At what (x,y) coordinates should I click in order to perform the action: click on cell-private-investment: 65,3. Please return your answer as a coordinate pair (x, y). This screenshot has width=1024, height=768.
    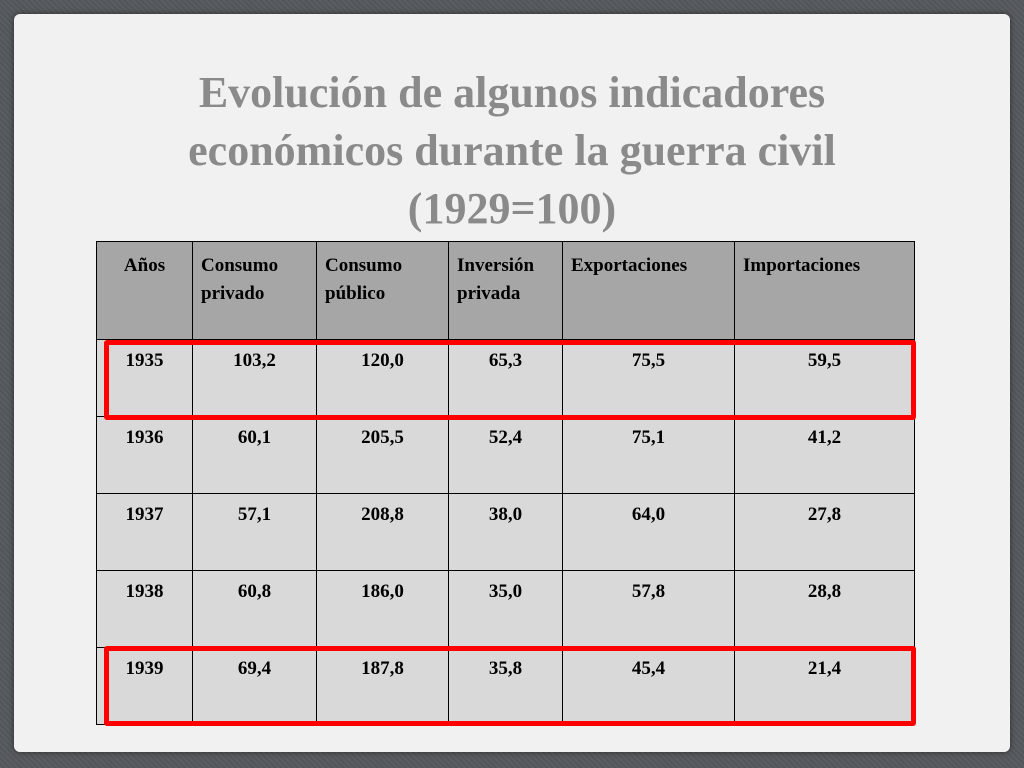
    Looking at the image, I should click on (505, 378).